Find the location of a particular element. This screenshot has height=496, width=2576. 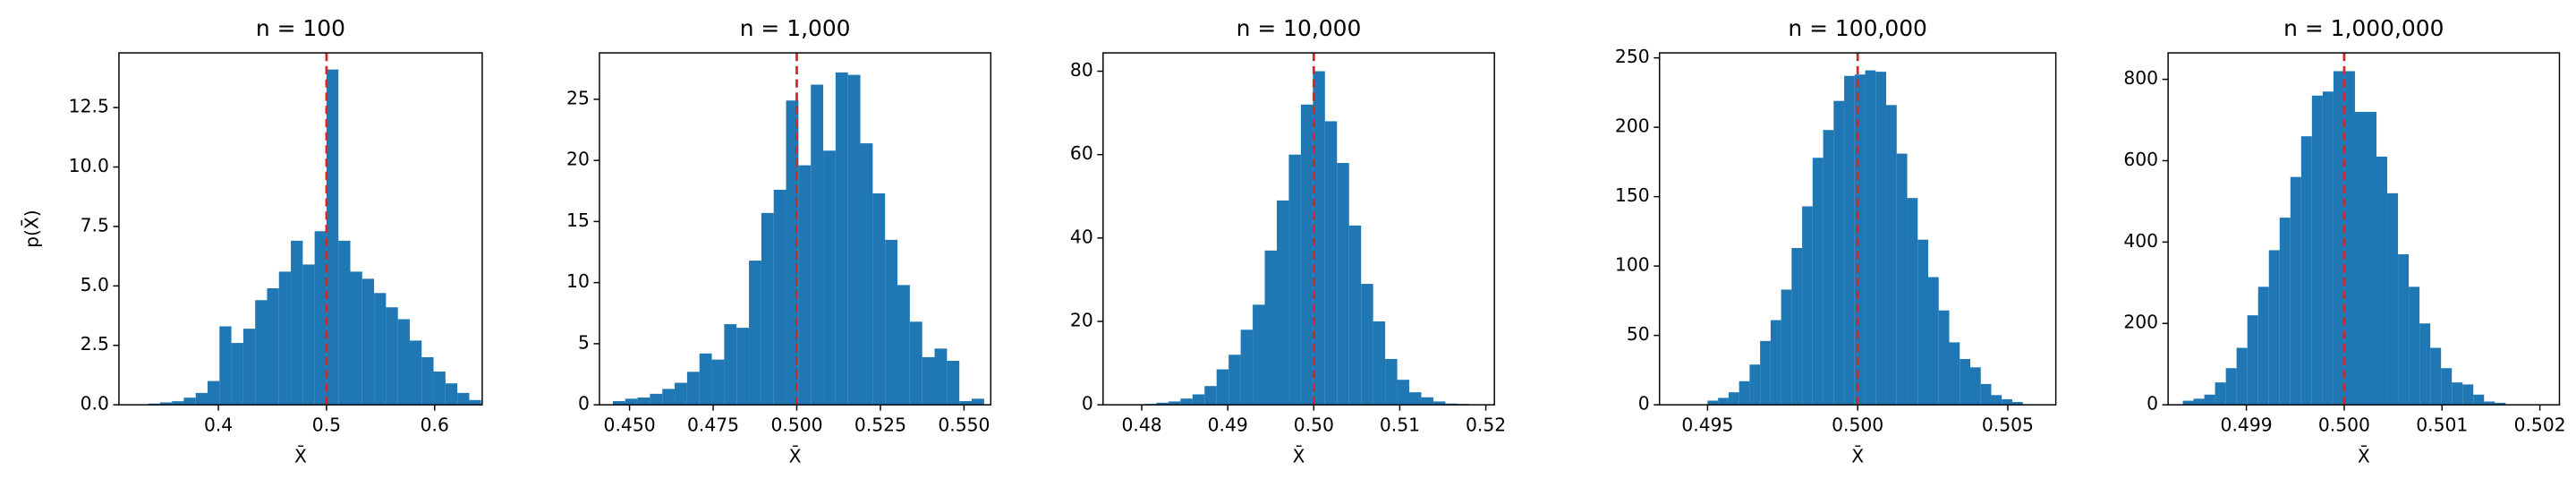

y-tick-label: 60 is located at coordinates (1081, 153).